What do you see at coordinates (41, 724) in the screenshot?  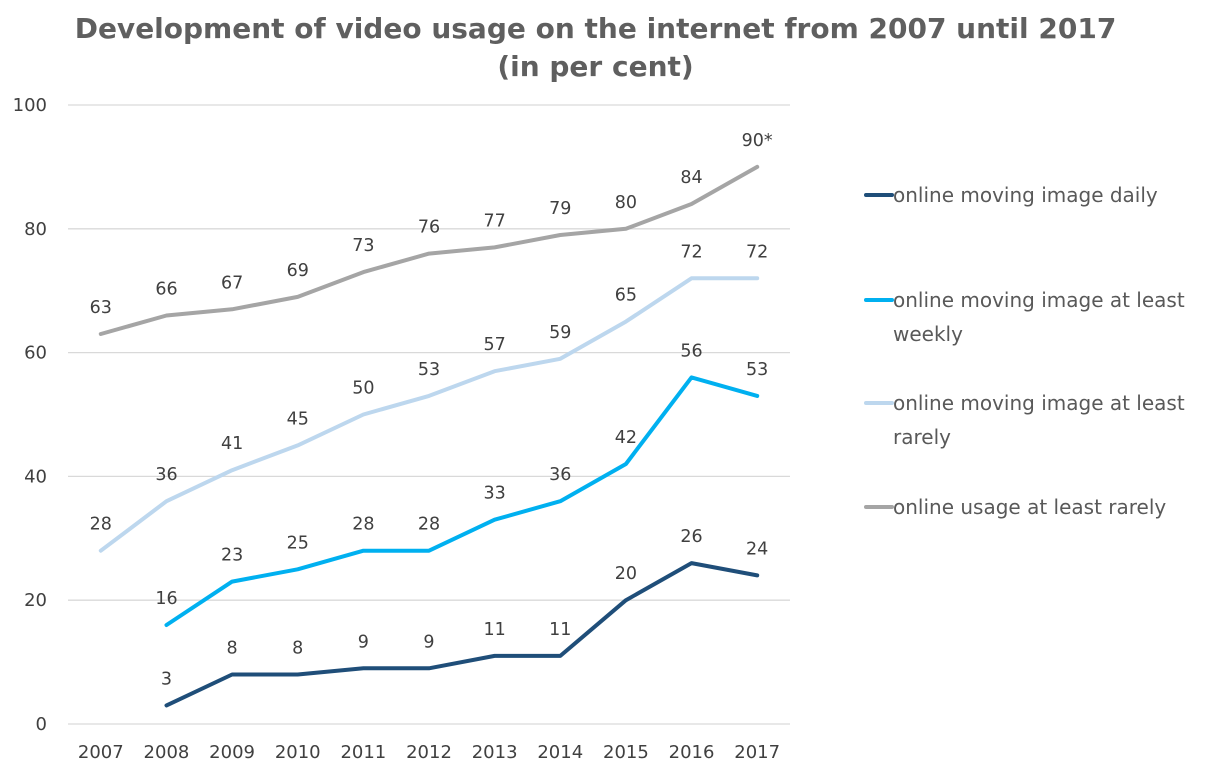 I see `y-tick-label: 0` at bounding box center [41, 724].